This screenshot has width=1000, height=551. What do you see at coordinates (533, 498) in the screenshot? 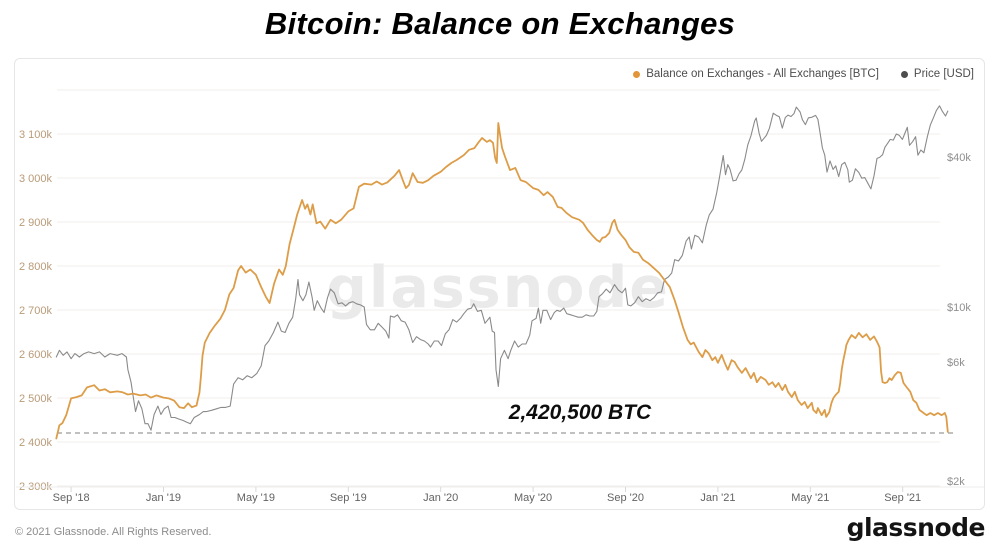
I see `x-axis-label: May '20` at bounding box center [533, 498].